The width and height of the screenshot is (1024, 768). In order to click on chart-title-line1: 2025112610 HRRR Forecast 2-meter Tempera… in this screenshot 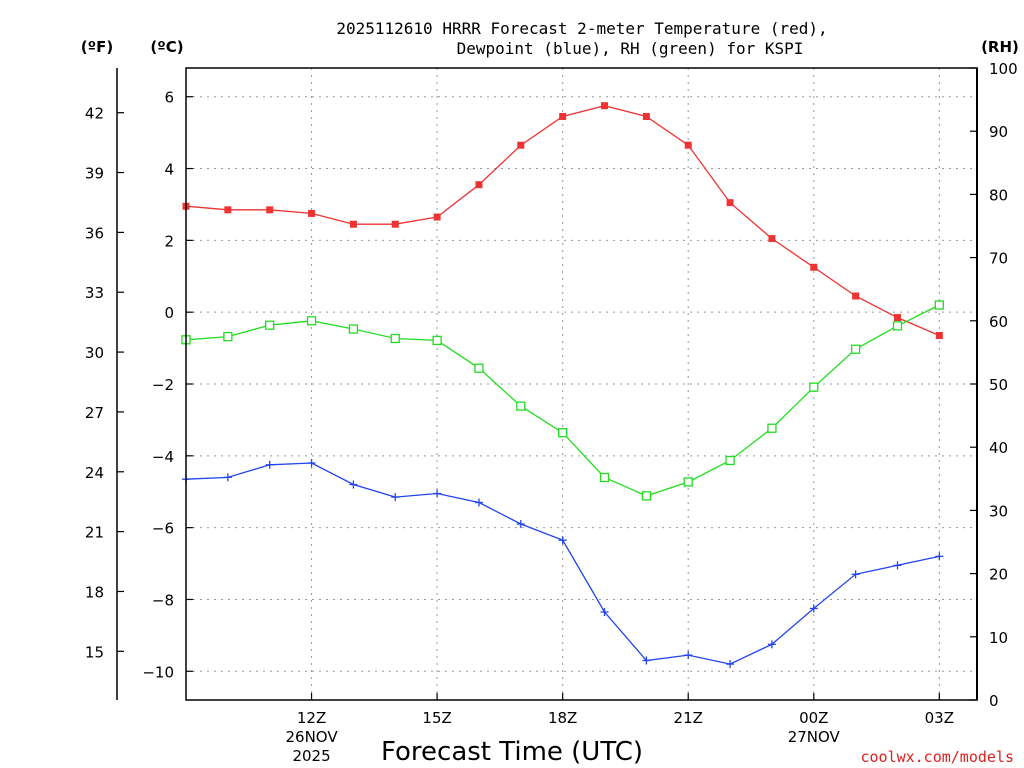, I will do `click(581, 28)`.